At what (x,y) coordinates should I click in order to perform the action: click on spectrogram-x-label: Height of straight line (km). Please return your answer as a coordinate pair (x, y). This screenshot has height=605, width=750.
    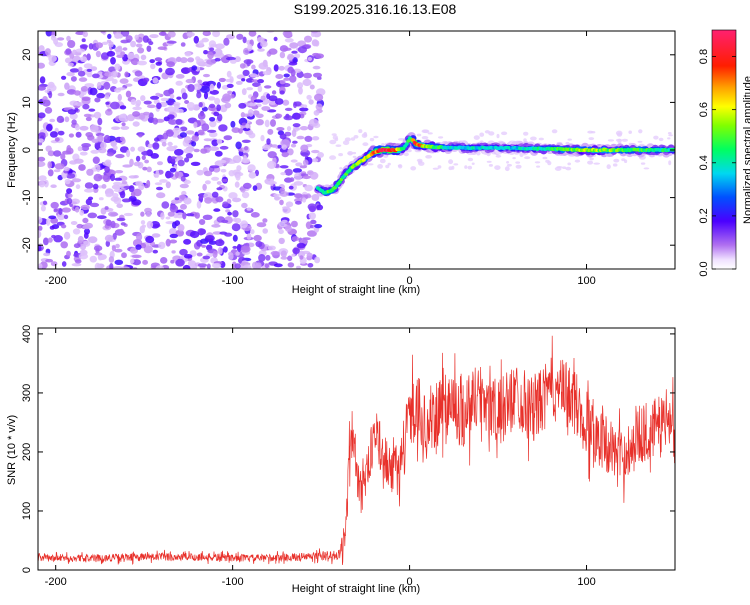
    Looking at the image, I should click on (356, 290).